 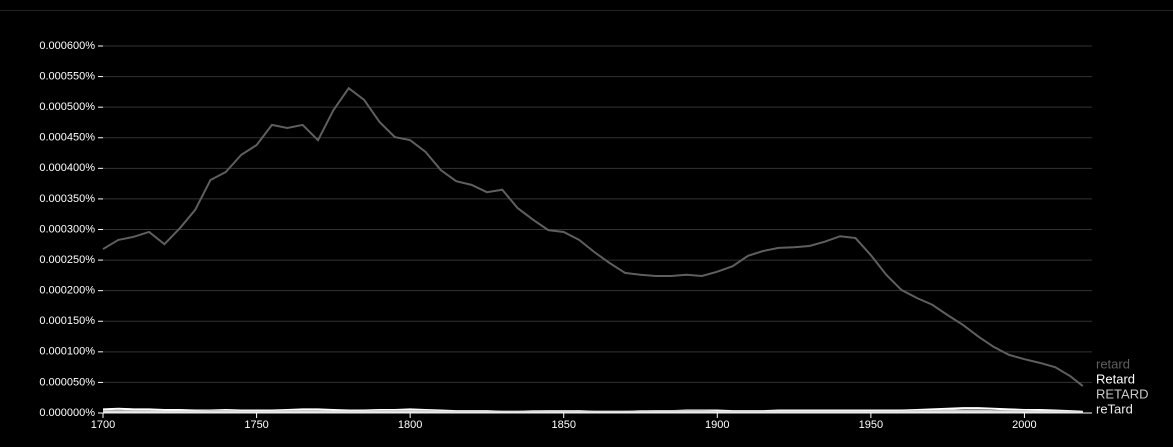 I want to click on y-tick-label: 0.000500%, so click(x=67, y=107).